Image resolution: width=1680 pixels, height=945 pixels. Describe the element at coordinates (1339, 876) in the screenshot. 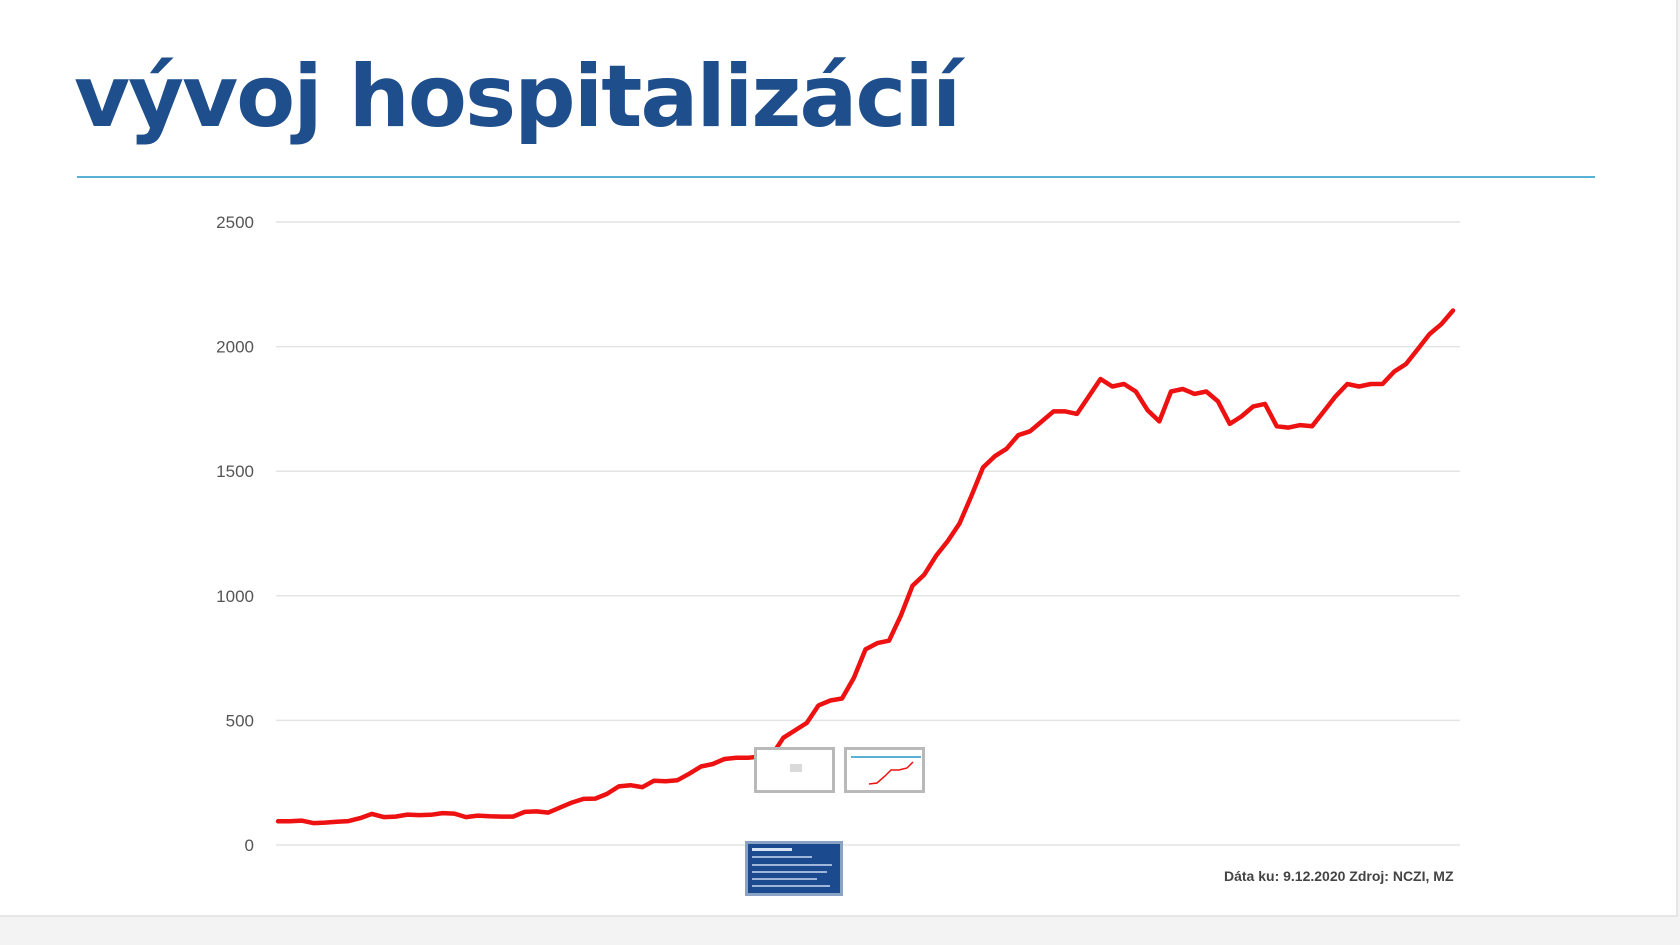

I see `source-note: Dáta ku: 9.12.2020 Zdroj: NCZI, MZ` at that location.